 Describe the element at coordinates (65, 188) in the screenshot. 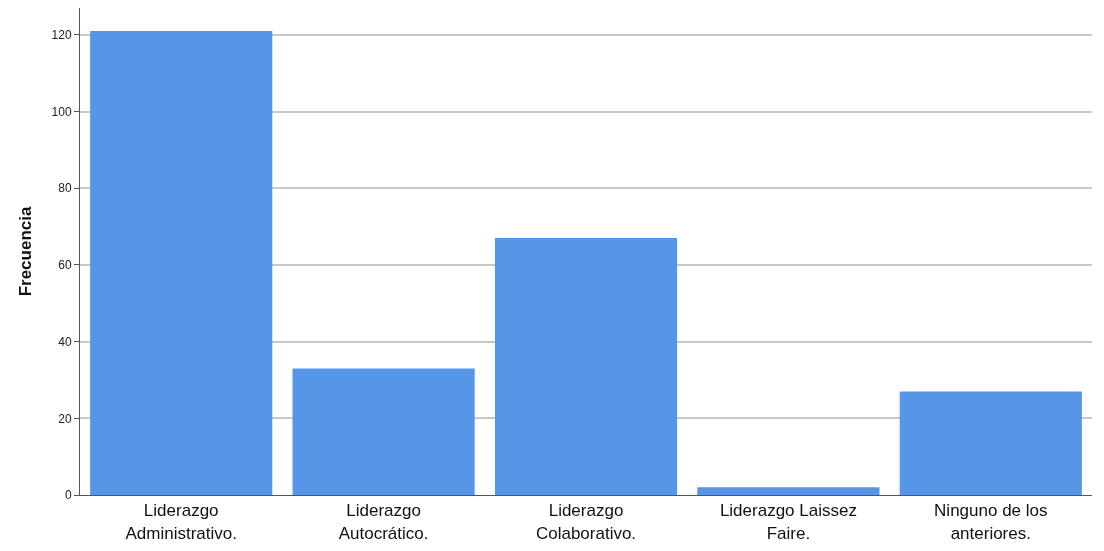

I see `y-tick-label: 80` at that location.